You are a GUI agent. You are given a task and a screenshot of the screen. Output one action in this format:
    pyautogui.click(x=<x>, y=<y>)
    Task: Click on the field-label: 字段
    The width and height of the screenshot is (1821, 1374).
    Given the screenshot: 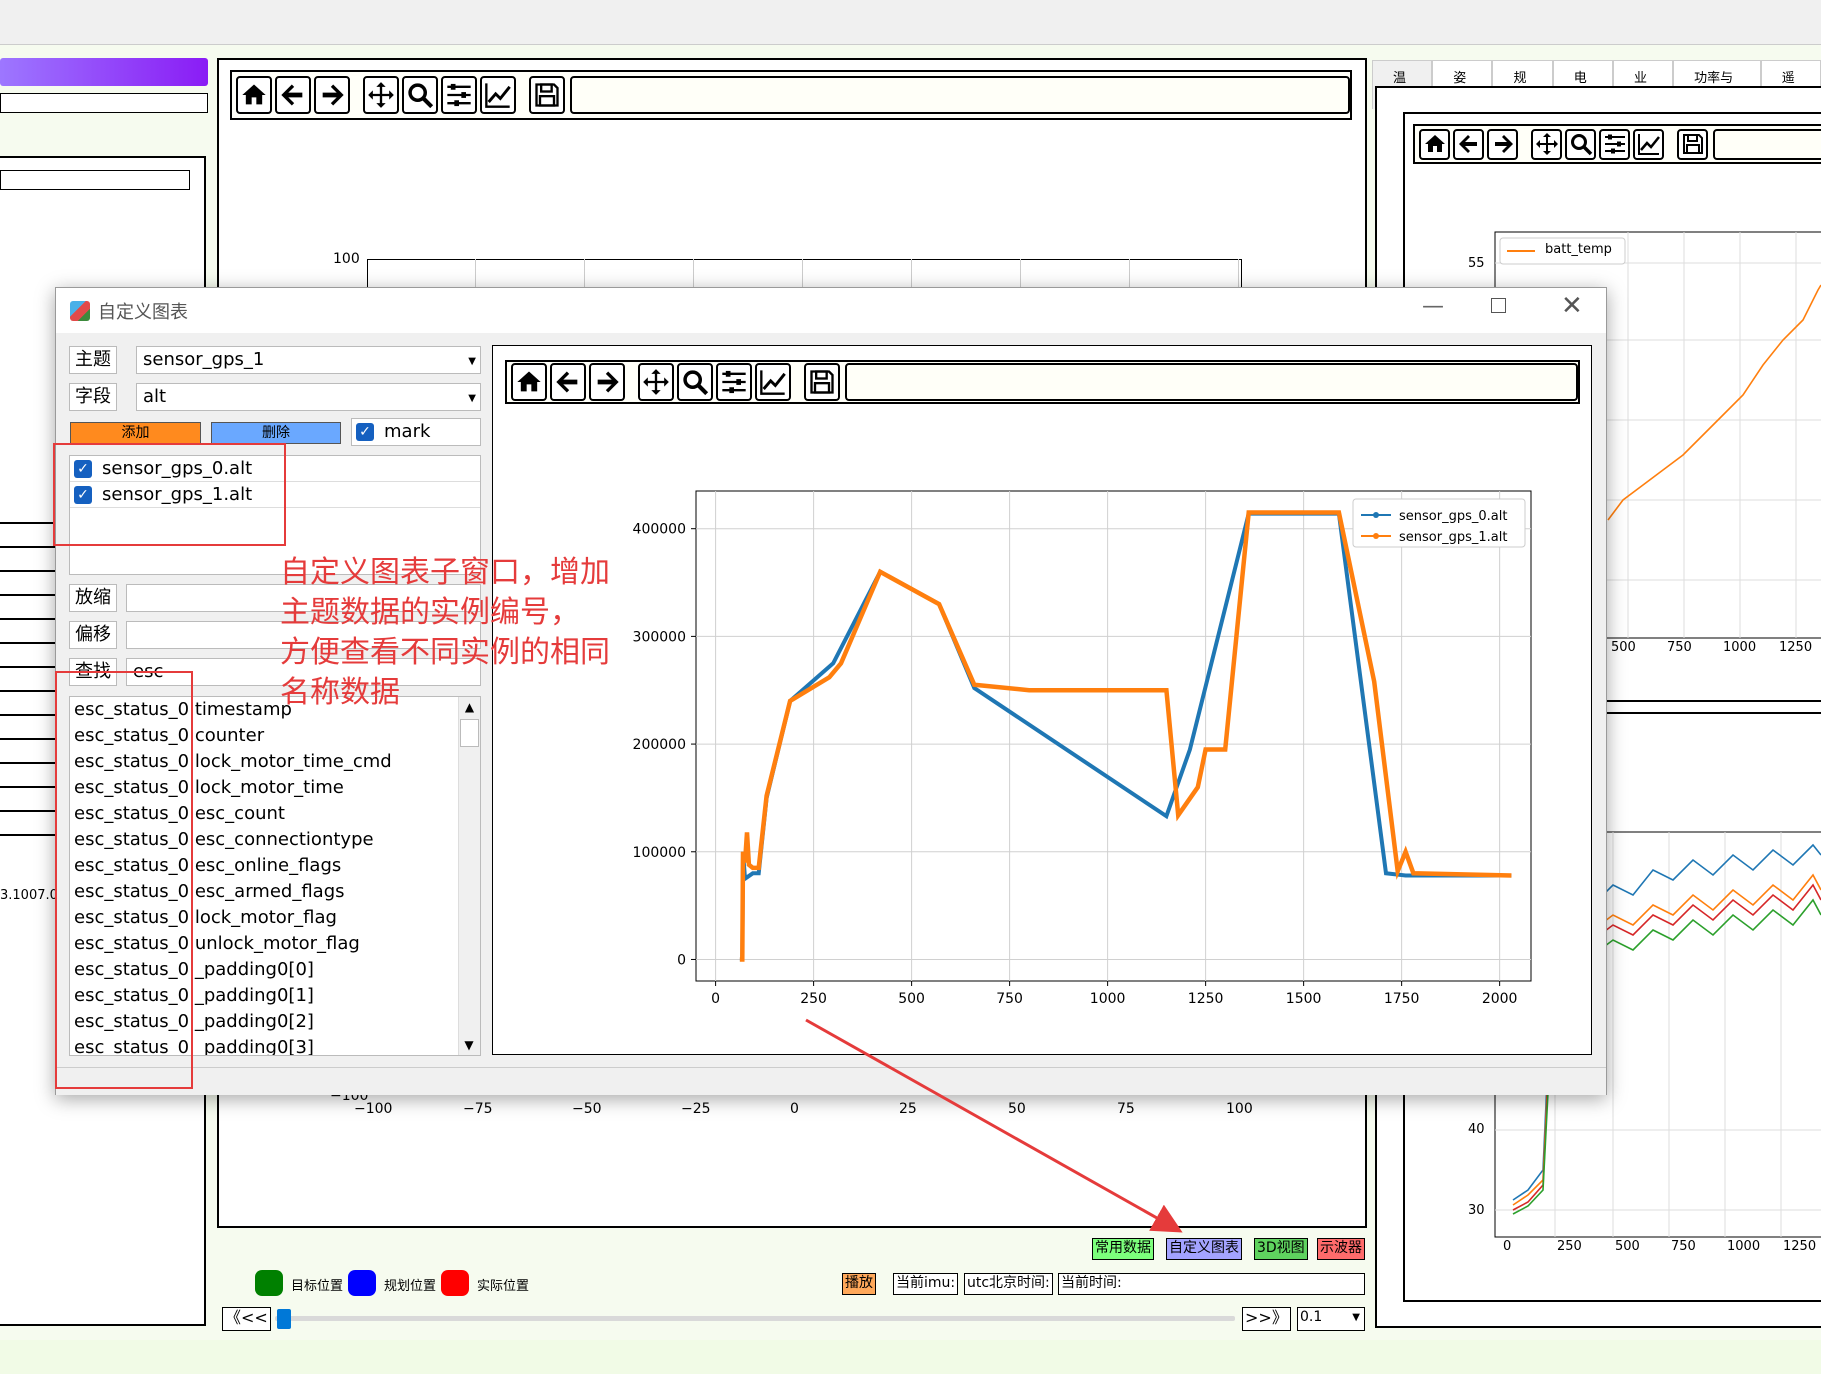 What is the action you would take?
    pyautogui.click(x=93, y=397)
    